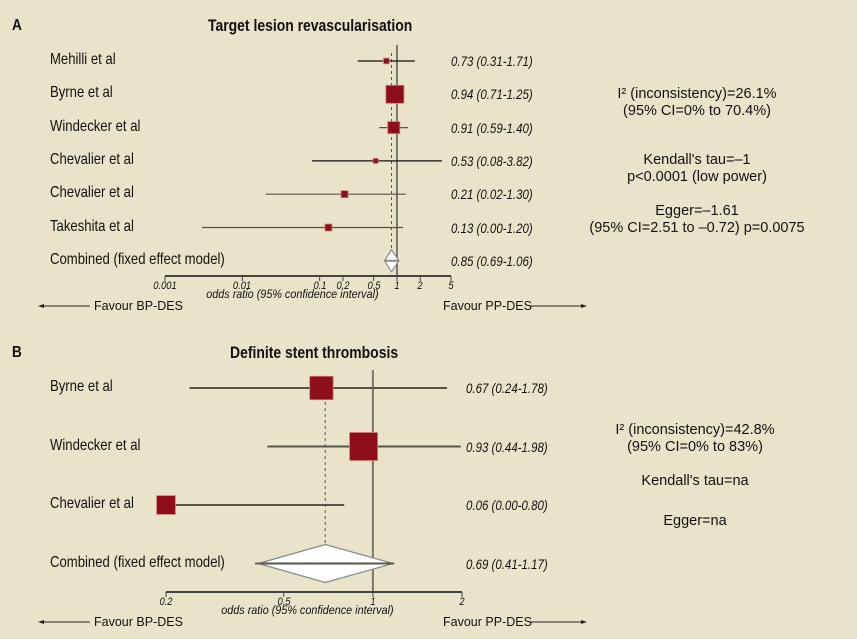 This screenshot has width=857, height=639. I want to click on panel-a-tick-label: 0.2, so click(343, 286).